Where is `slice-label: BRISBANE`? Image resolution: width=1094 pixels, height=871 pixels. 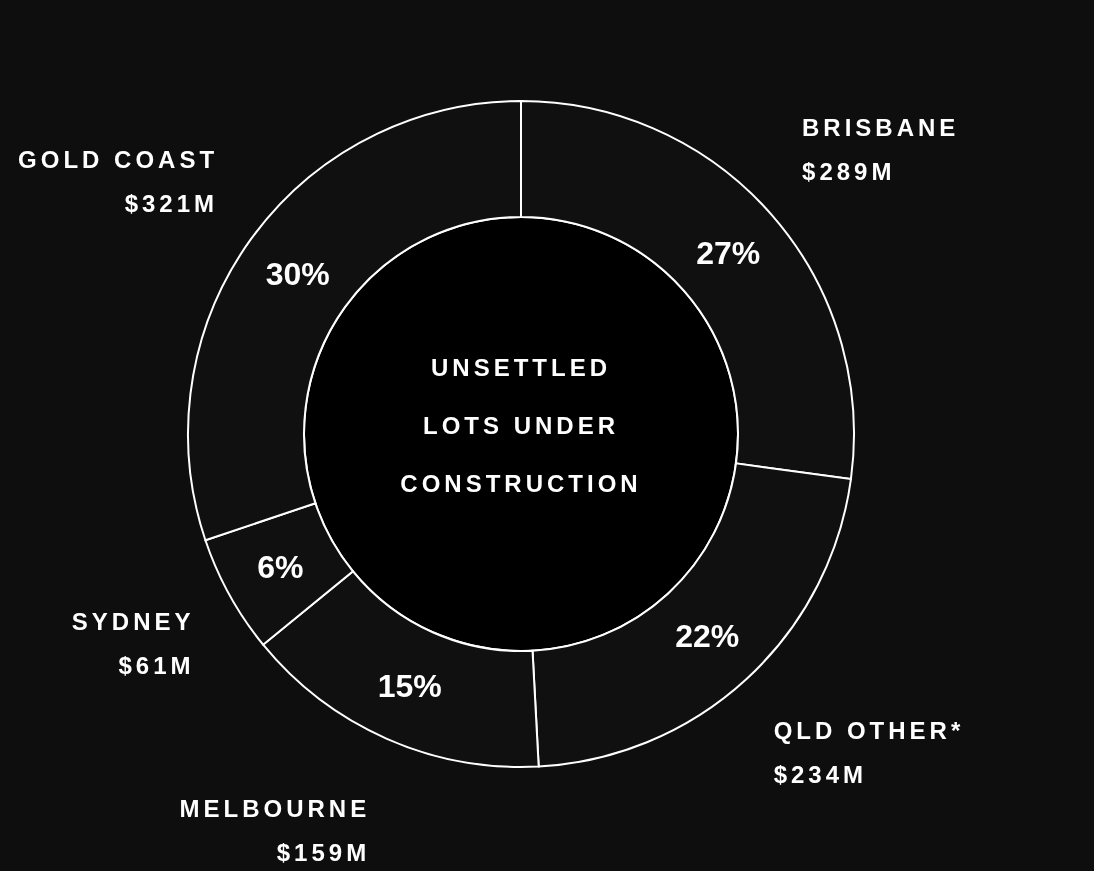 slice-label: BRISBANE is located at coordinates (881, 127).